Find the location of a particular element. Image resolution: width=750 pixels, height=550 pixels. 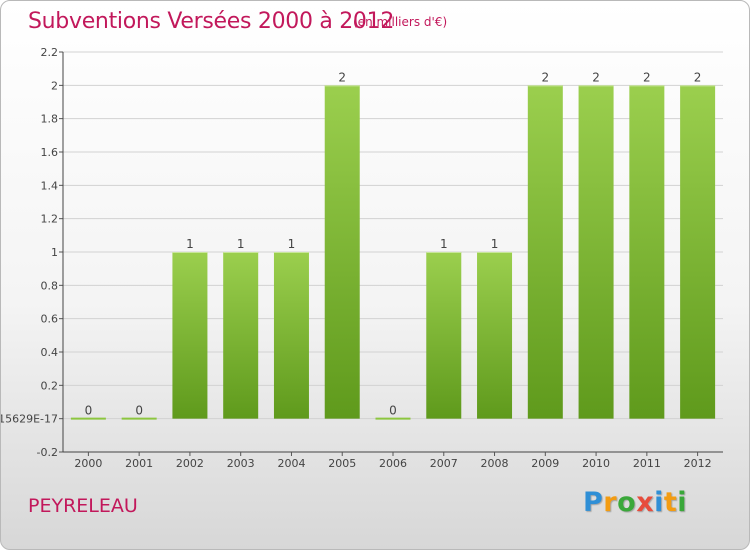

y-tick-label: 2.2 is located at coordinates (50, 52).